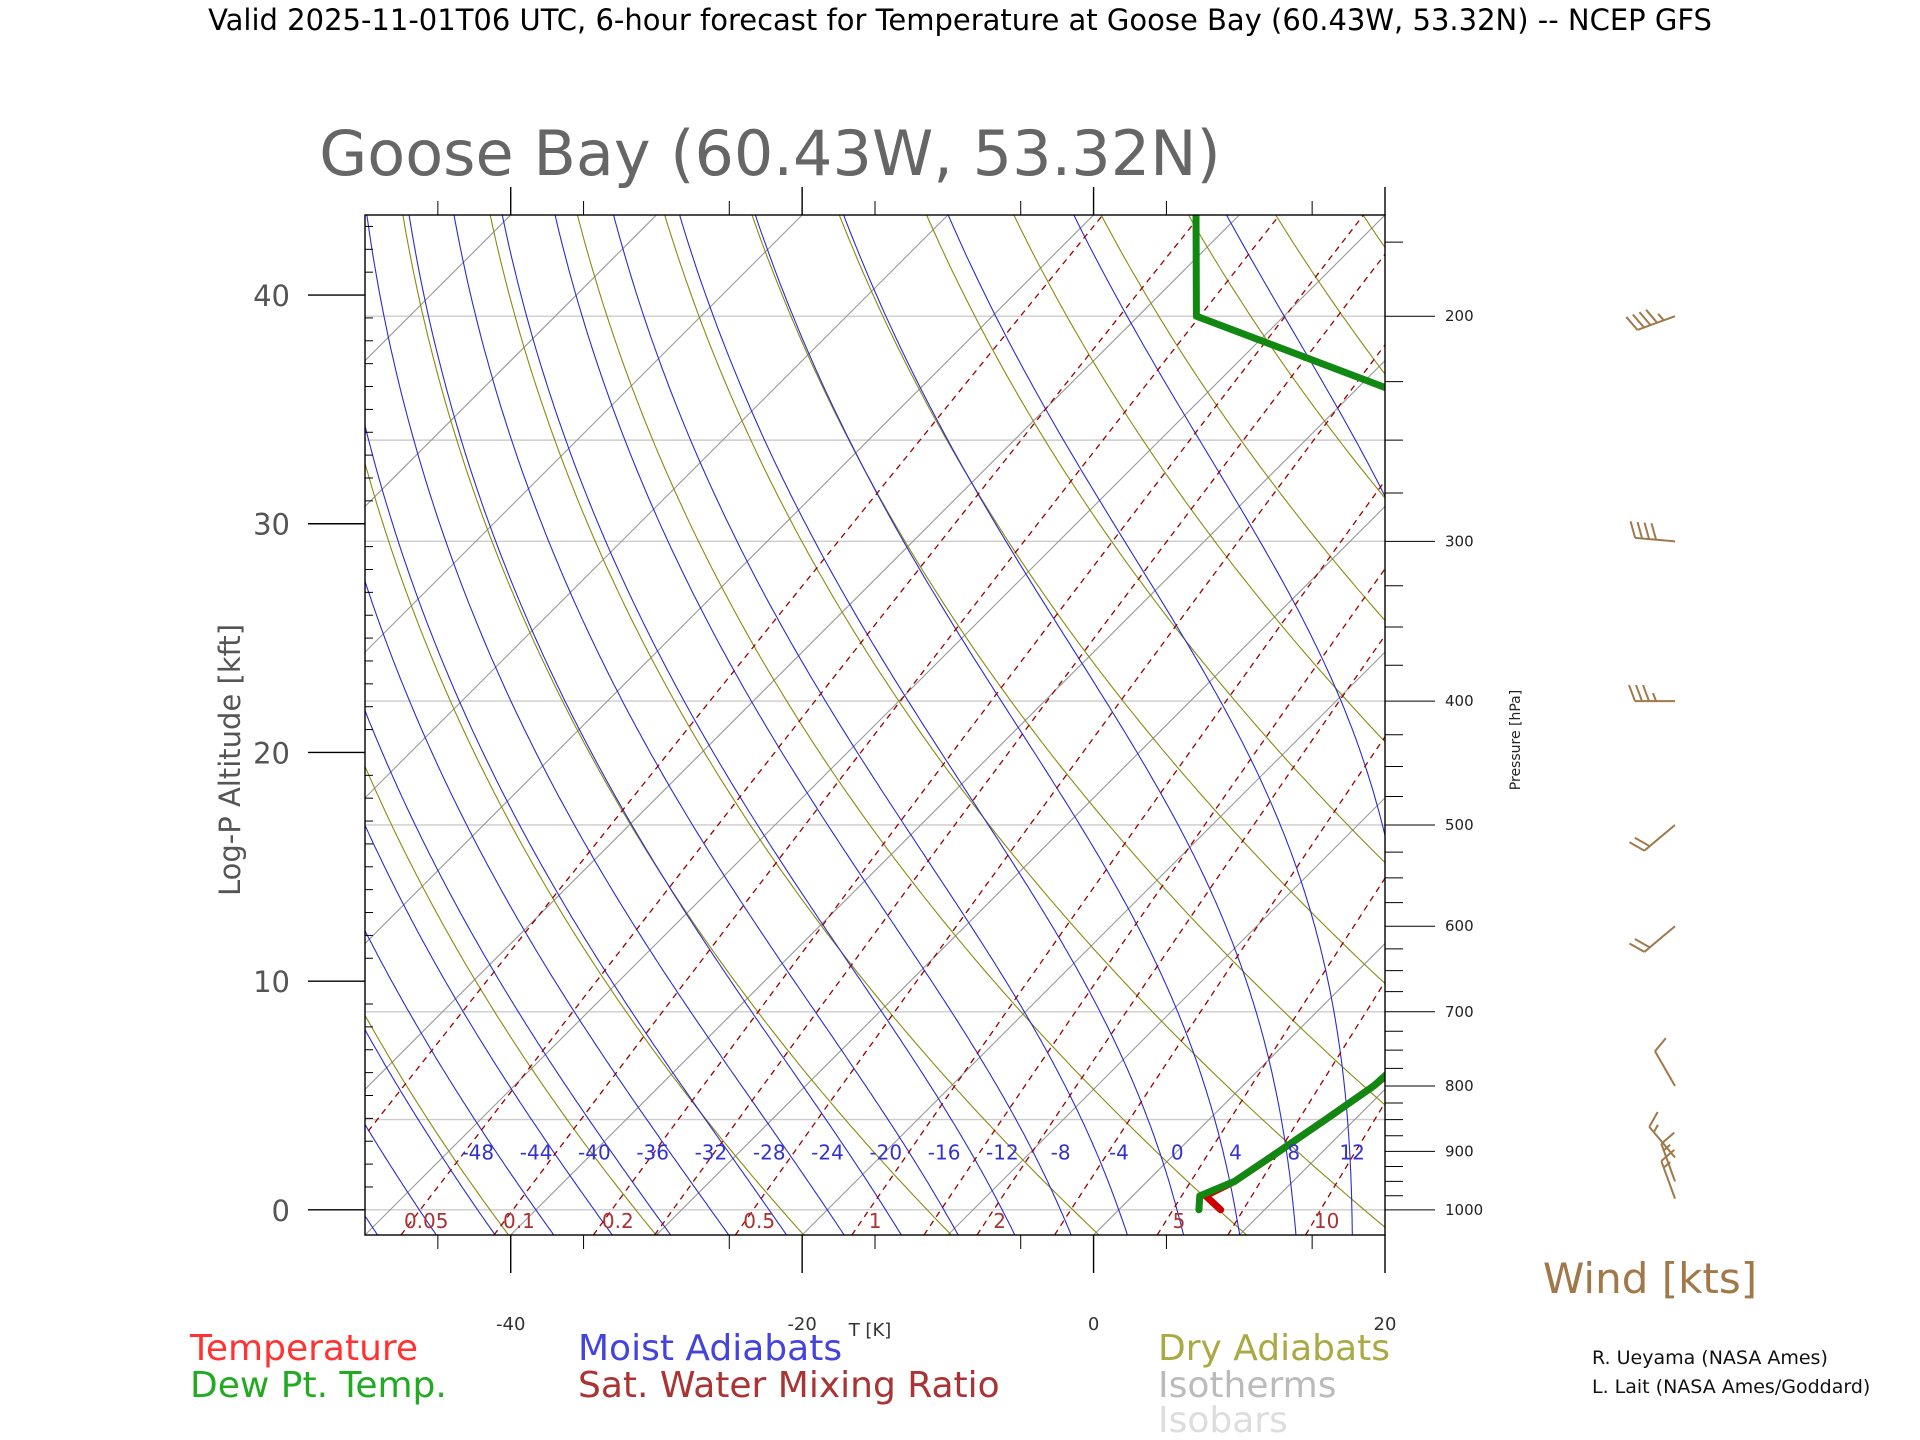 Image resolution: width=1920 pixels, height=1440 pixels. What do you see at coordinates (759, 1221) in the screenshot?
I see `mixing-ratio-label: 0.5` at bounding box center [759, 1221].